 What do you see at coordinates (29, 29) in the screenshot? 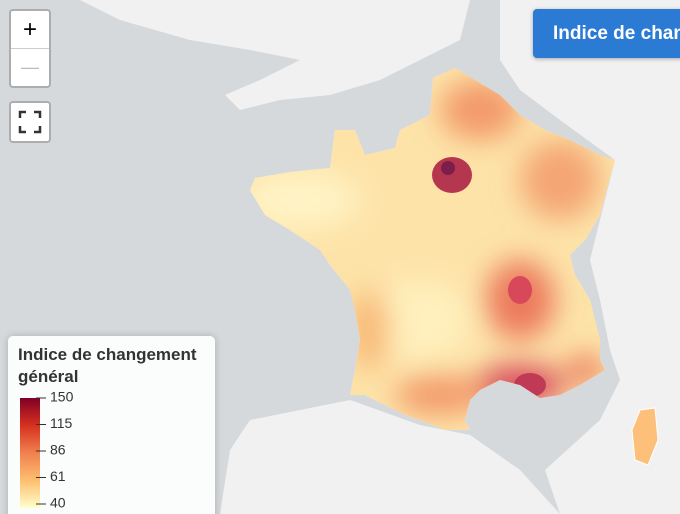
I see `zoom-in: +` at bounding box center [29, 29].